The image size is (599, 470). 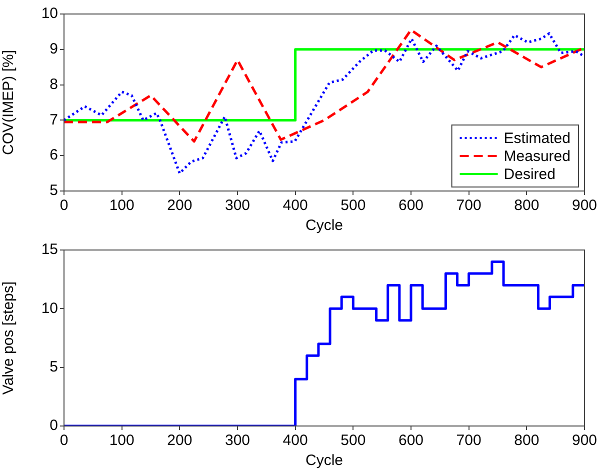 What do you see at coordinates (54, 155) in the screenshot?
I see `y-tick-label: 6` at bounding box center [54, 155].